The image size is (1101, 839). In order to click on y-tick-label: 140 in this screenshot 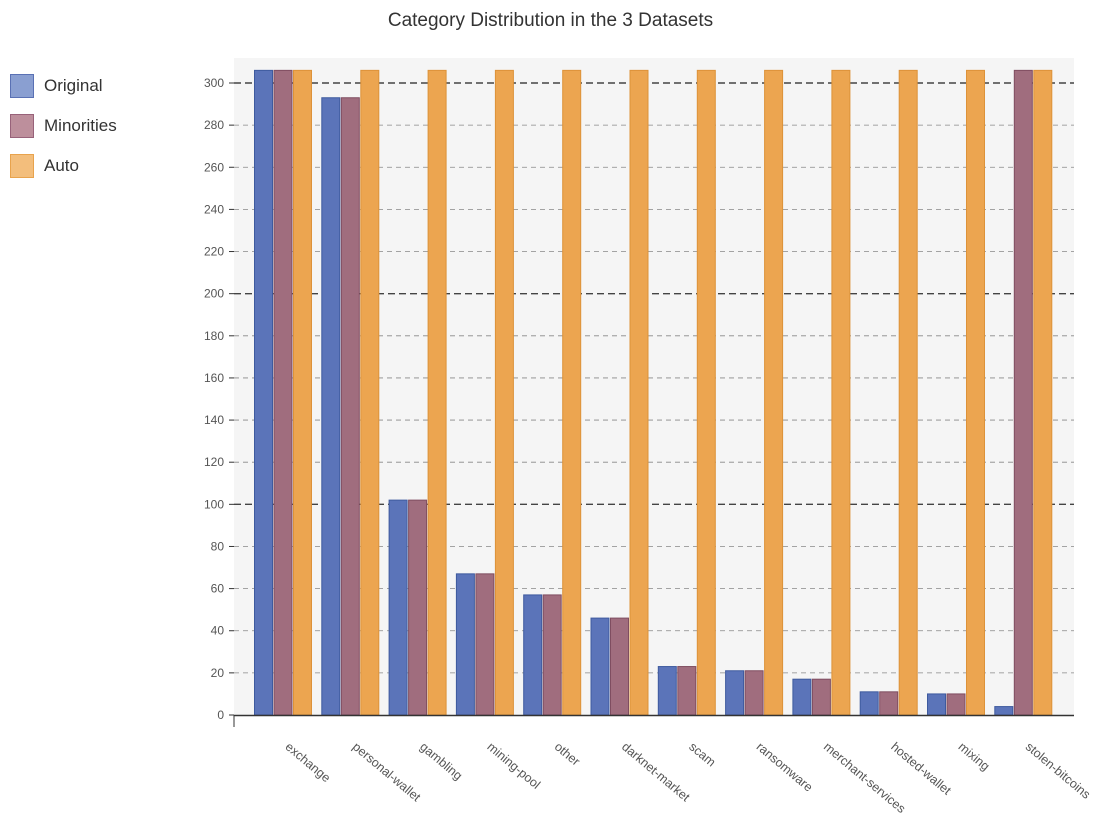, I will do `click(214, 420)`.